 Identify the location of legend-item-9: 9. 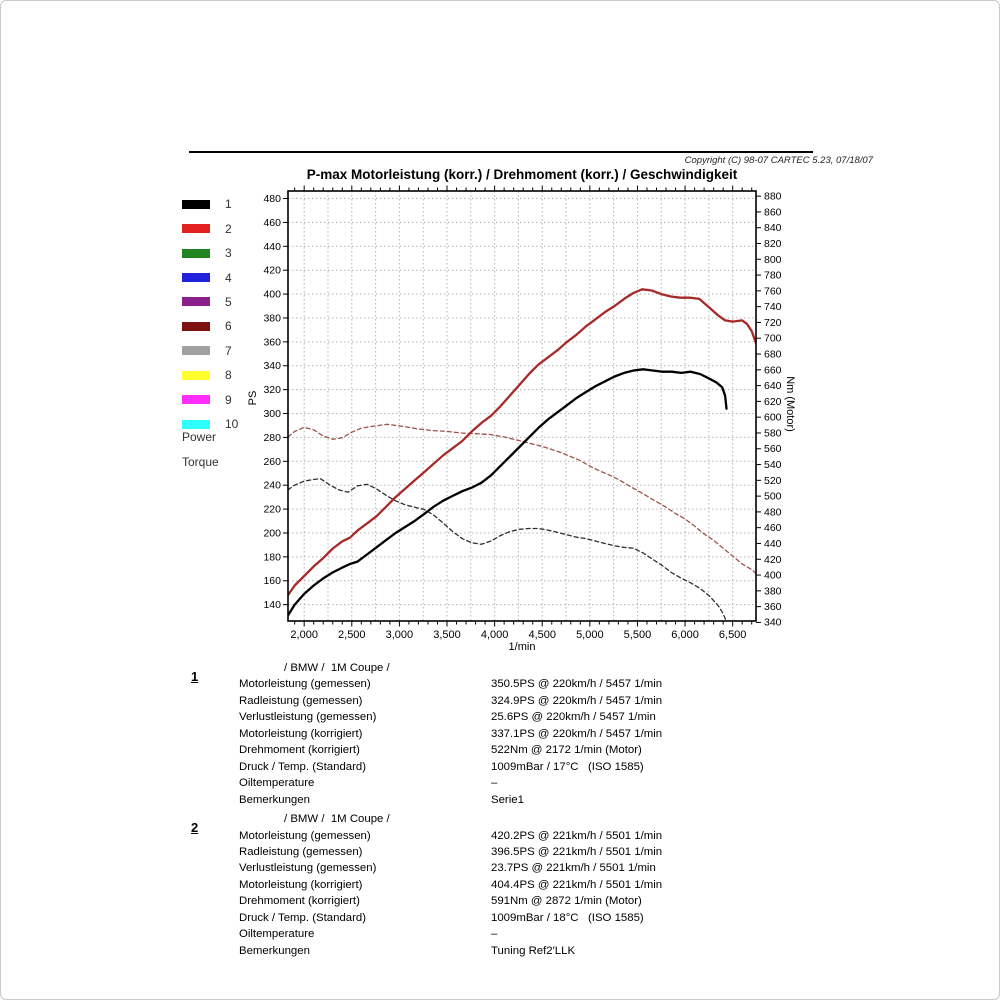
(210, 400).